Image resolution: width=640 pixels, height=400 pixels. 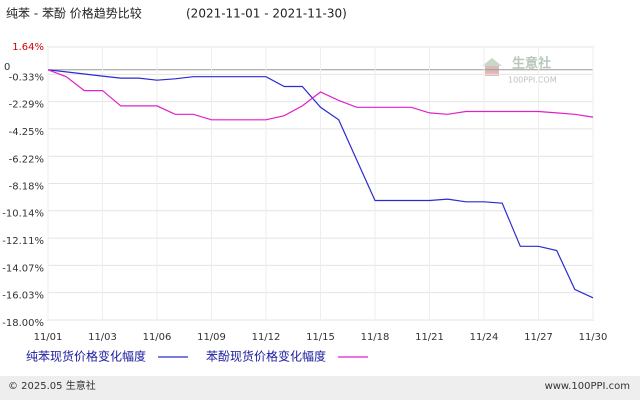 I want to click on x-tick-label: 11/06, so click(x=157, y=337).